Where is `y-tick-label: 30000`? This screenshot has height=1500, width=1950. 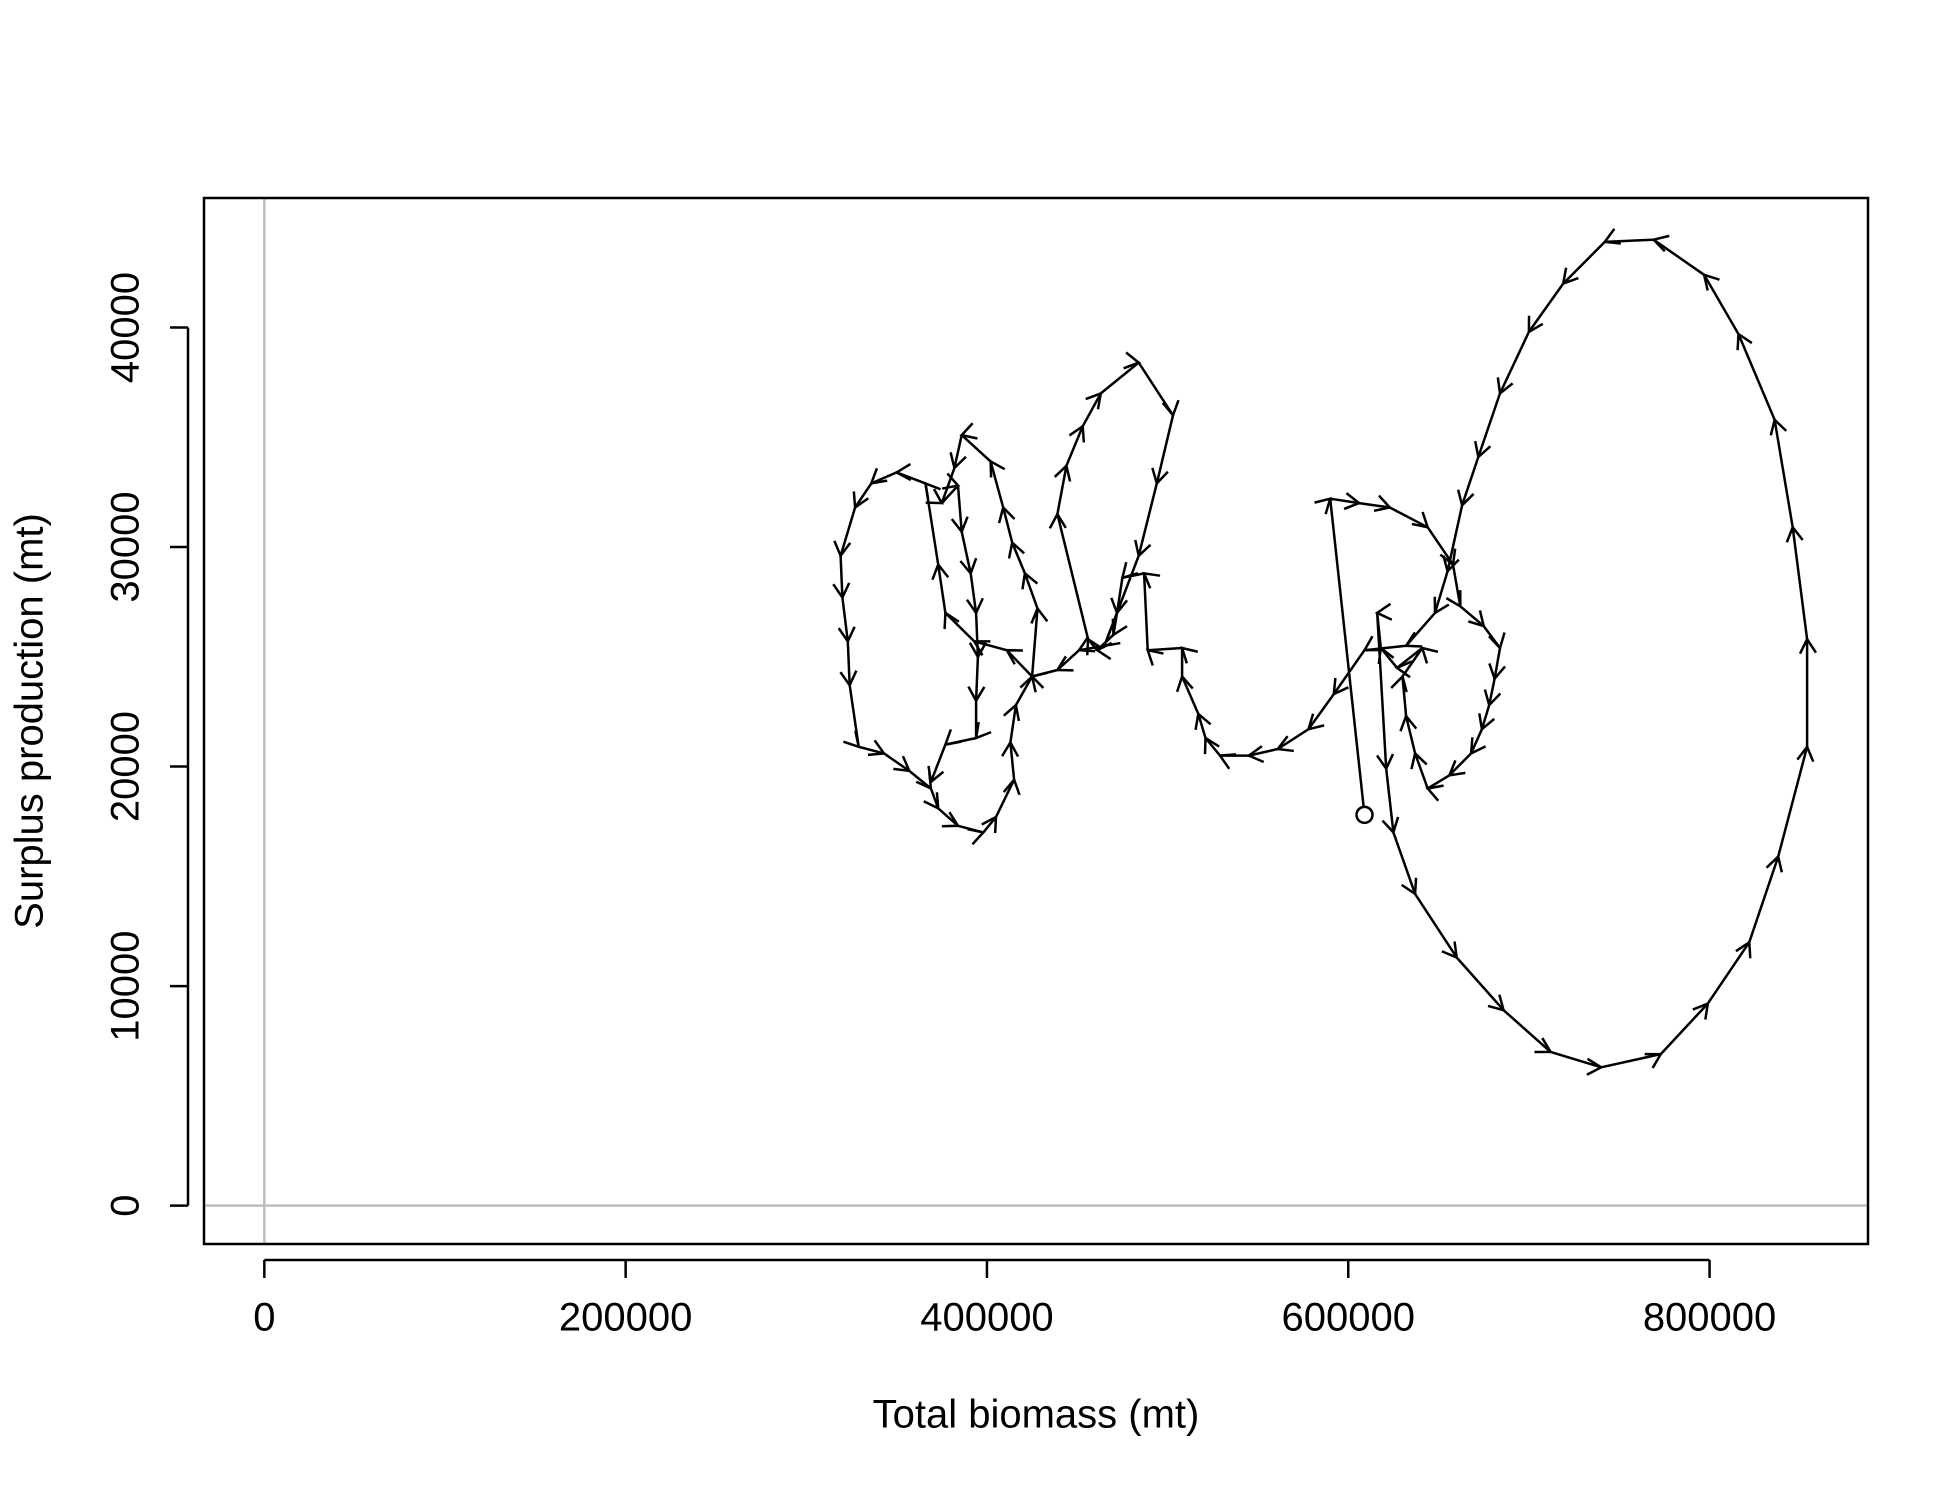 y-tick-label: 30000 is located at coordinates (126, 546).